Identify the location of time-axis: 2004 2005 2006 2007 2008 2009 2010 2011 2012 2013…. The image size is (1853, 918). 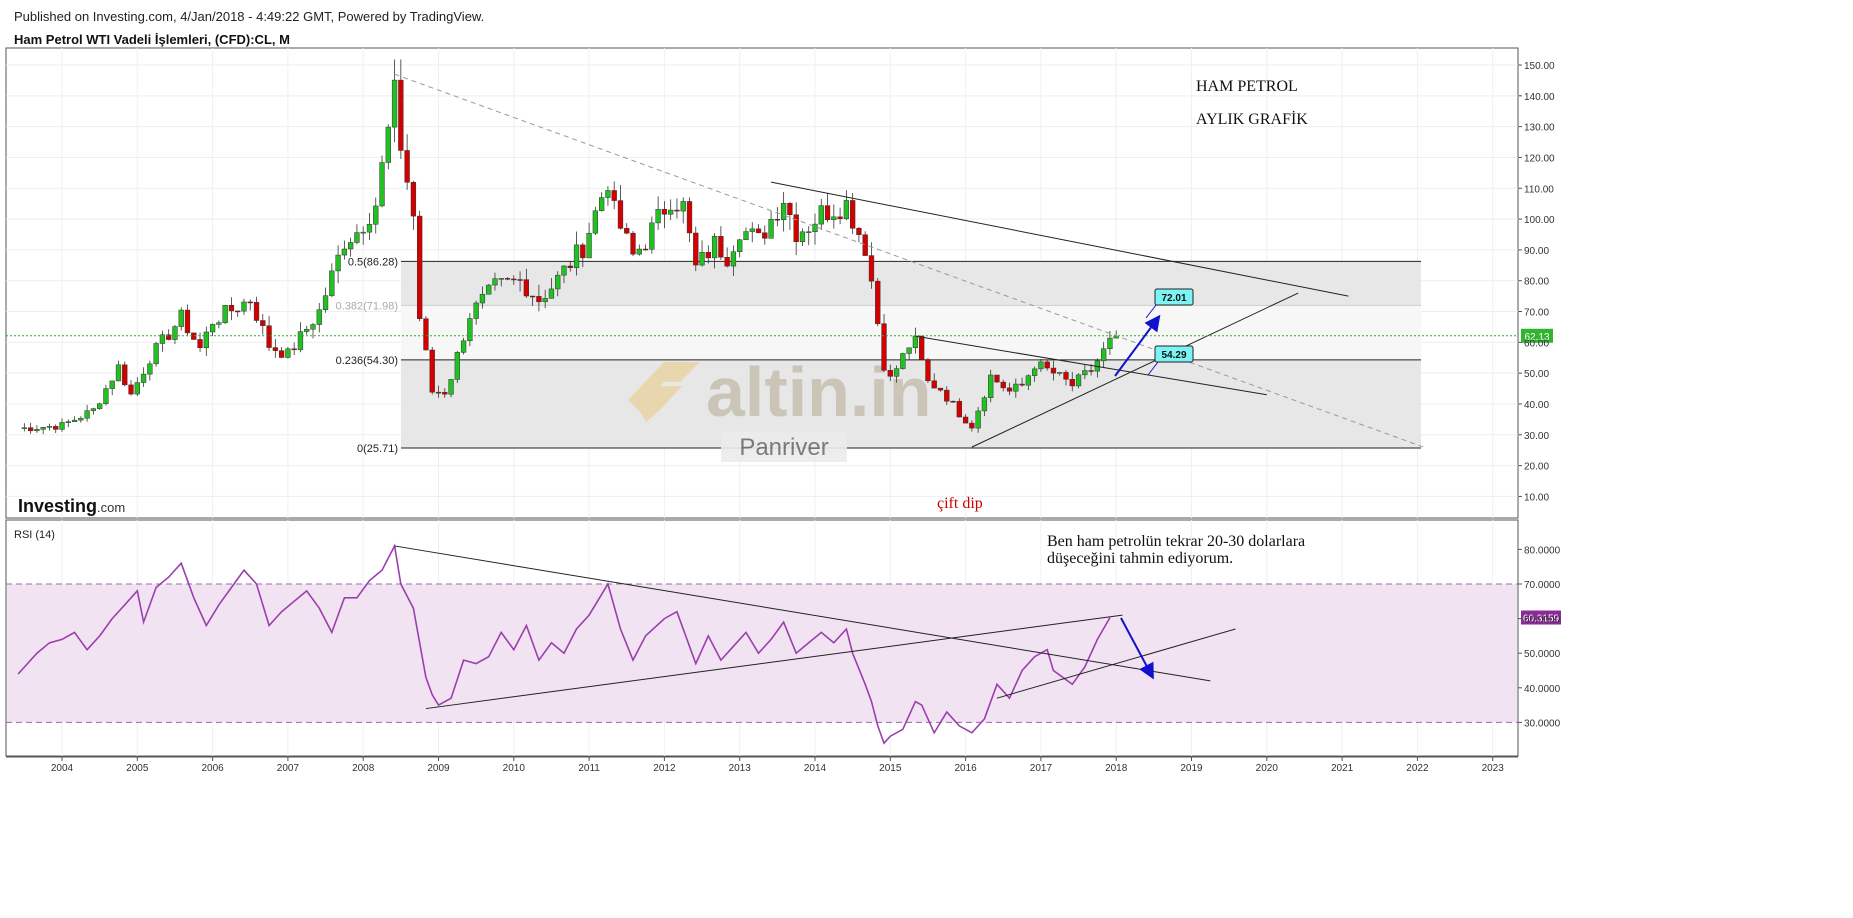
(762, 765).